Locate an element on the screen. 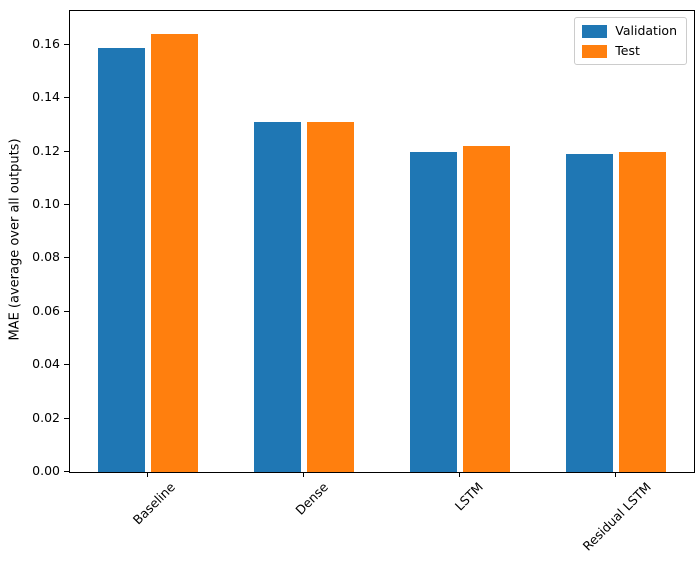 The height and width of the screenshot is (572, 700). legend-entry-test: Test is located at coordinates (629, 51).